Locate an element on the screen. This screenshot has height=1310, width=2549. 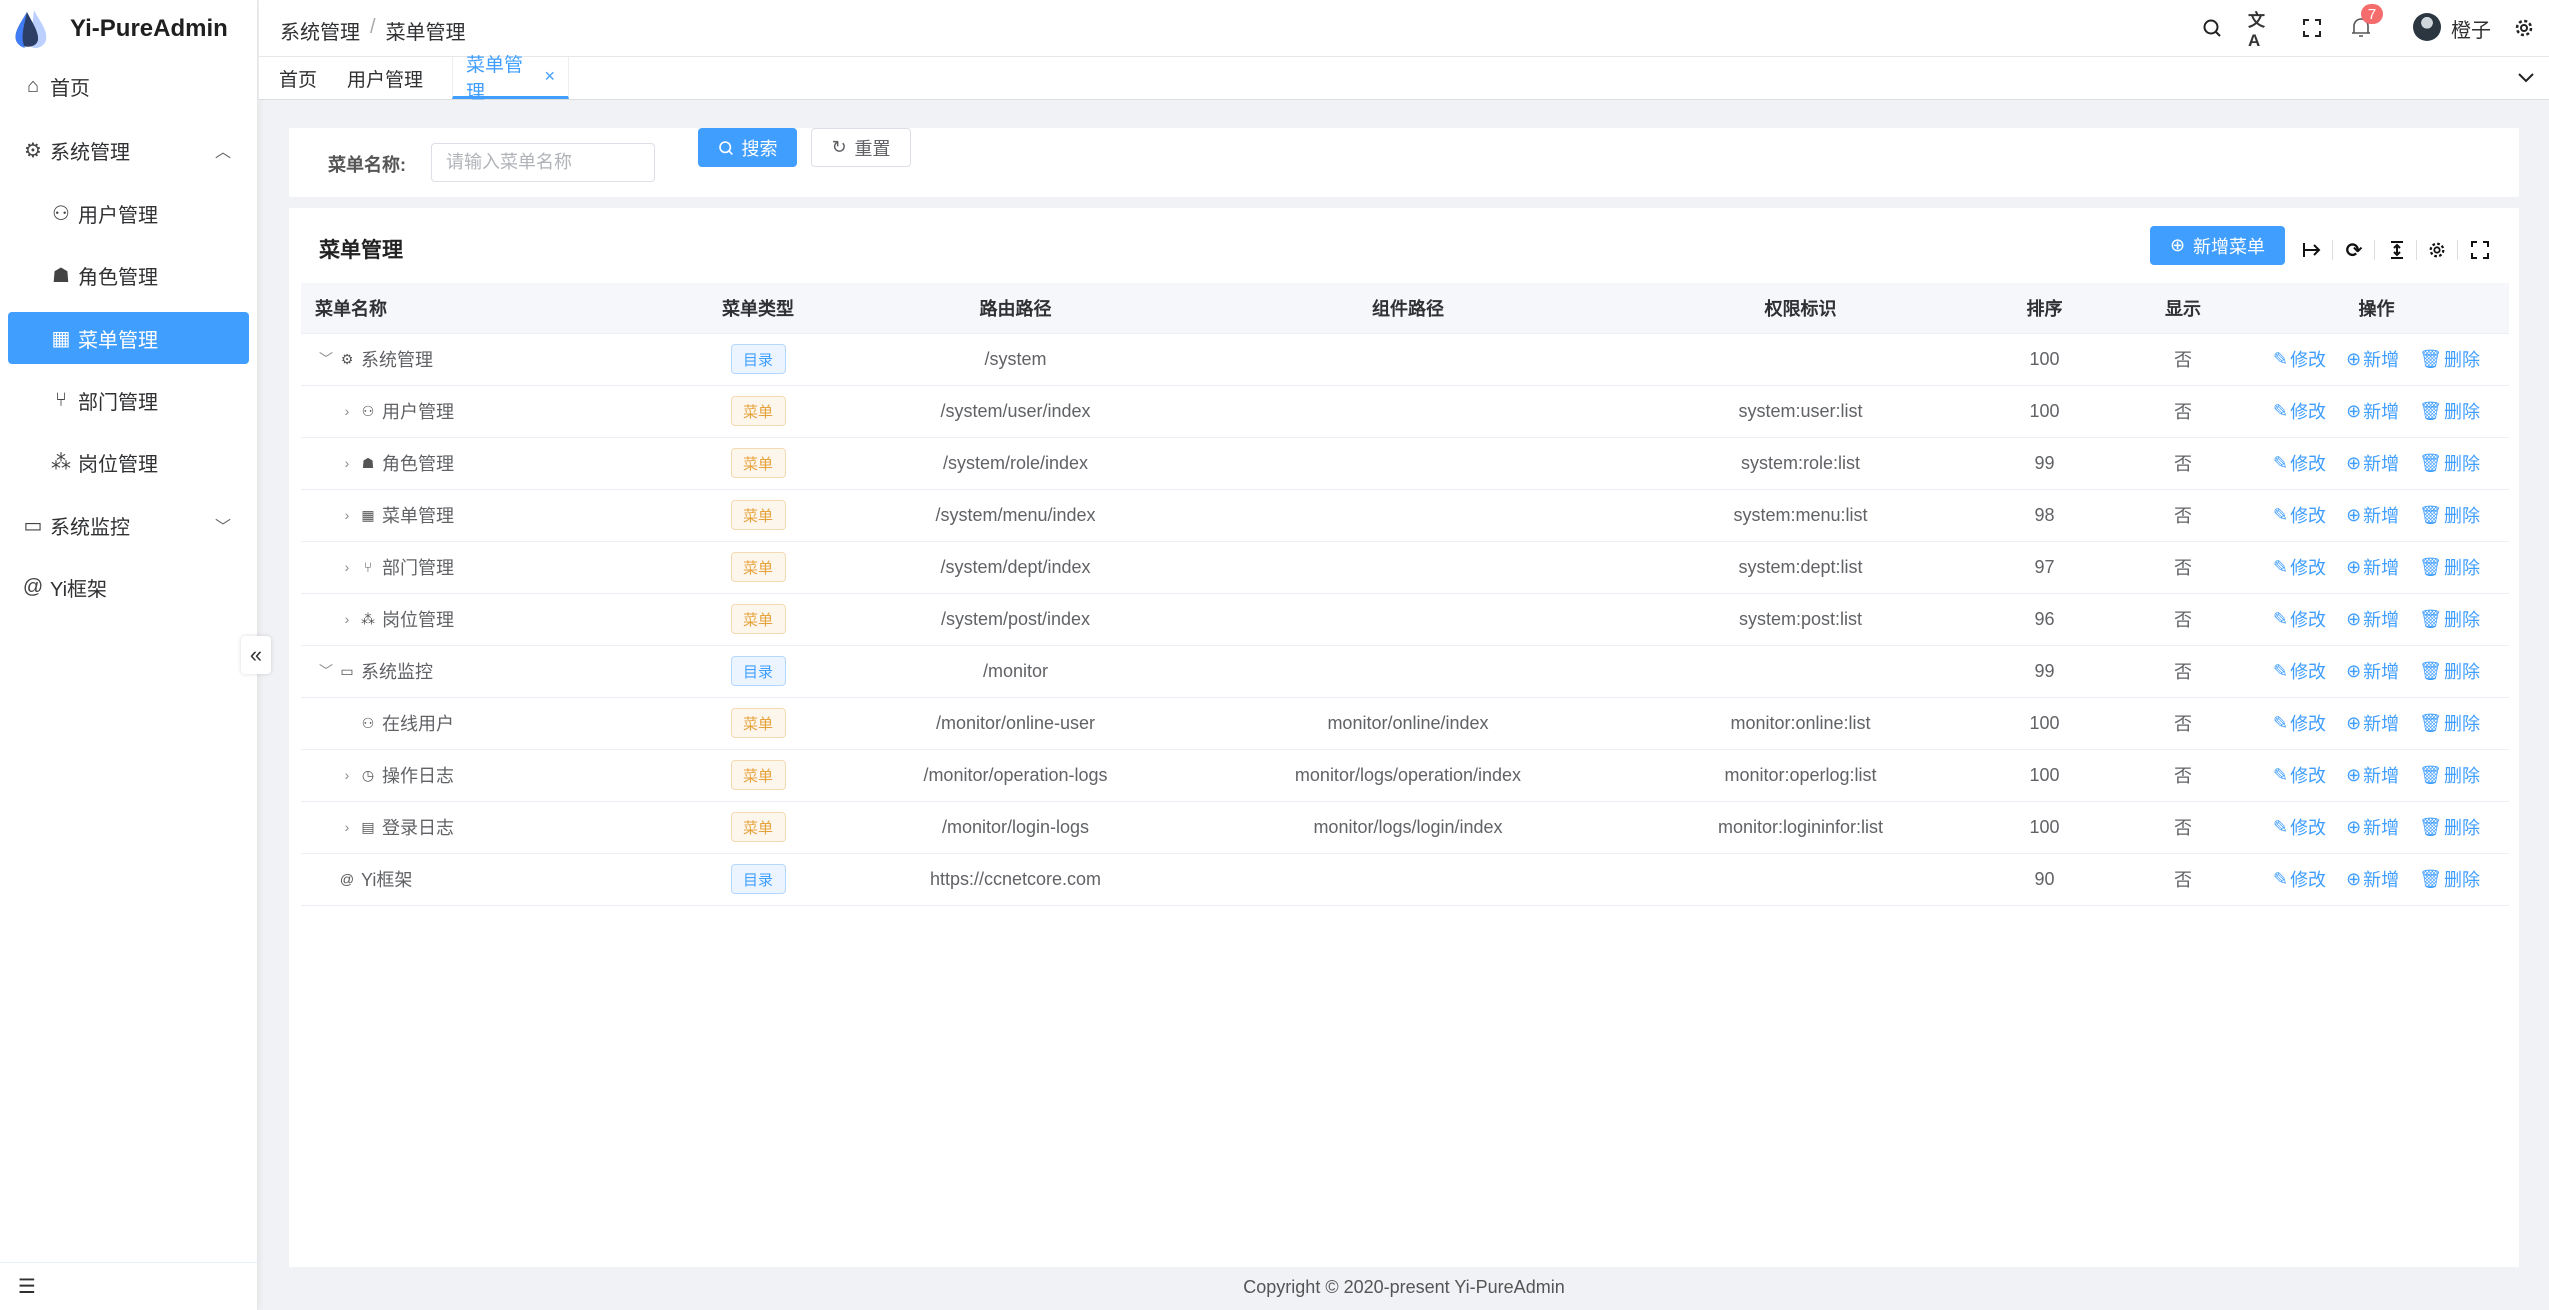
avatar is located at coordinates (2427, 27).